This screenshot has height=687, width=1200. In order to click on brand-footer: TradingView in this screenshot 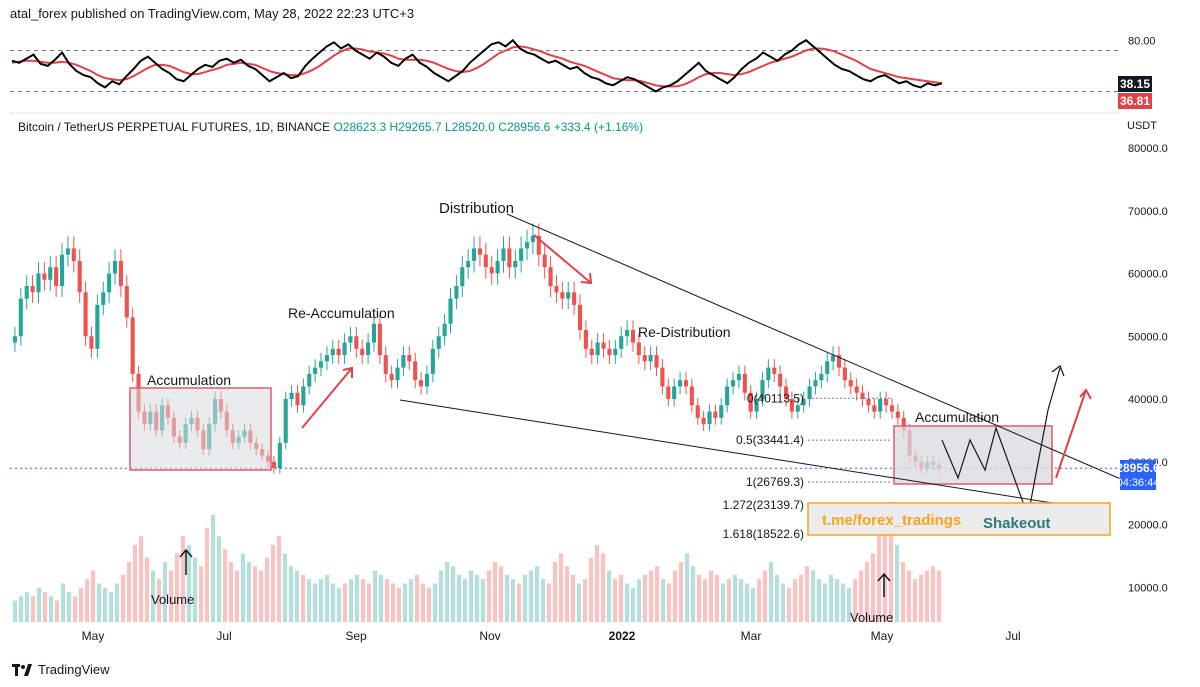, I will do `click(61, 669)`.